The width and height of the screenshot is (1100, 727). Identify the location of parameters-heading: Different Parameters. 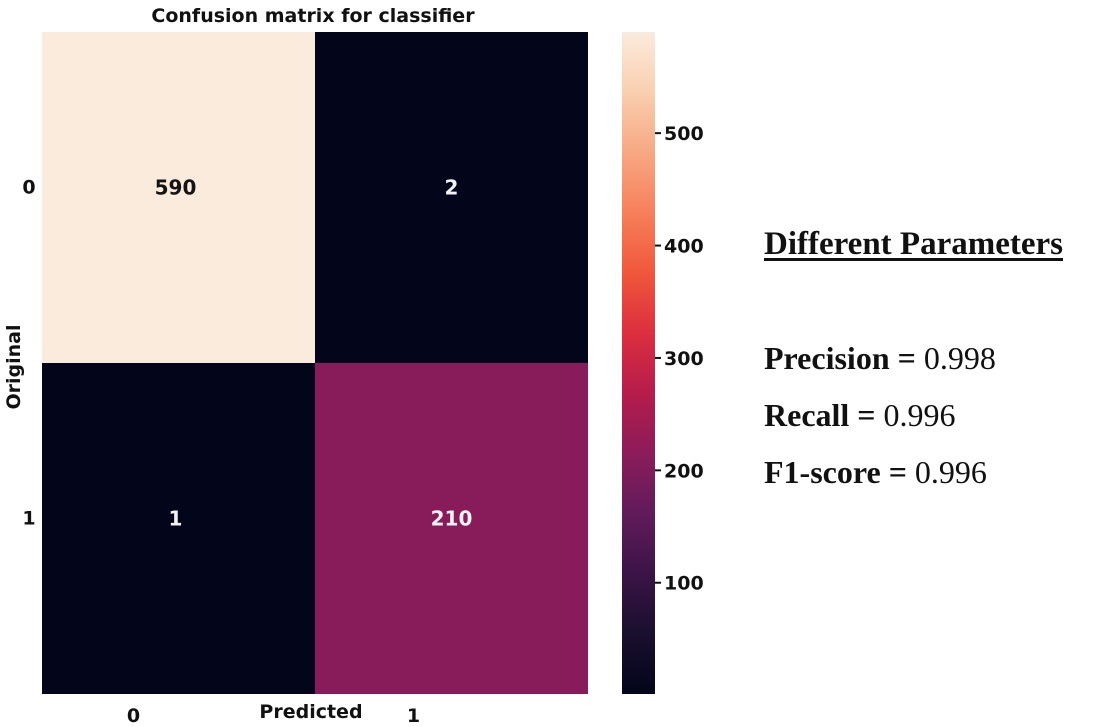
(913, 244).